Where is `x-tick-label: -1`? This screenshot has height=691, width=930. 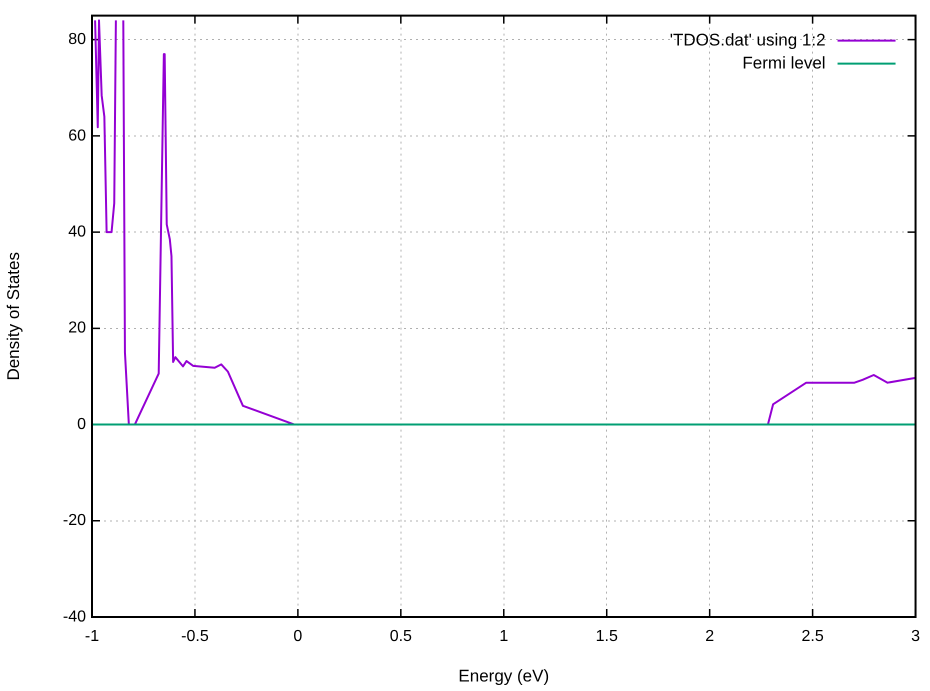
x-tick-label: -1 is located at coordinates (92, 637).